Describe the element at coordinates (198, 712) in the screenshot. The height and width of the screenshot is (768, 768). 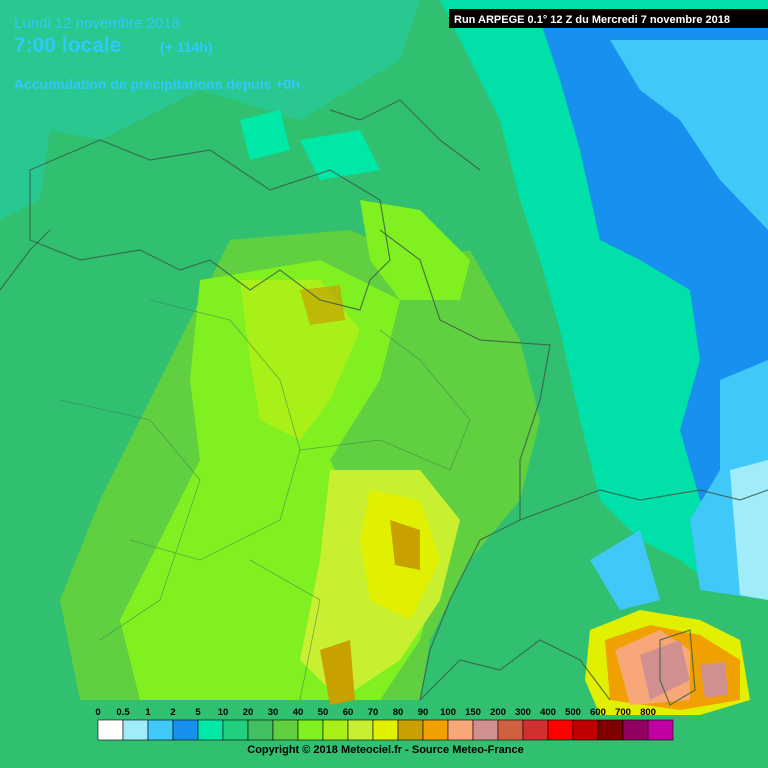
I see `legend-label: 5` at that location.